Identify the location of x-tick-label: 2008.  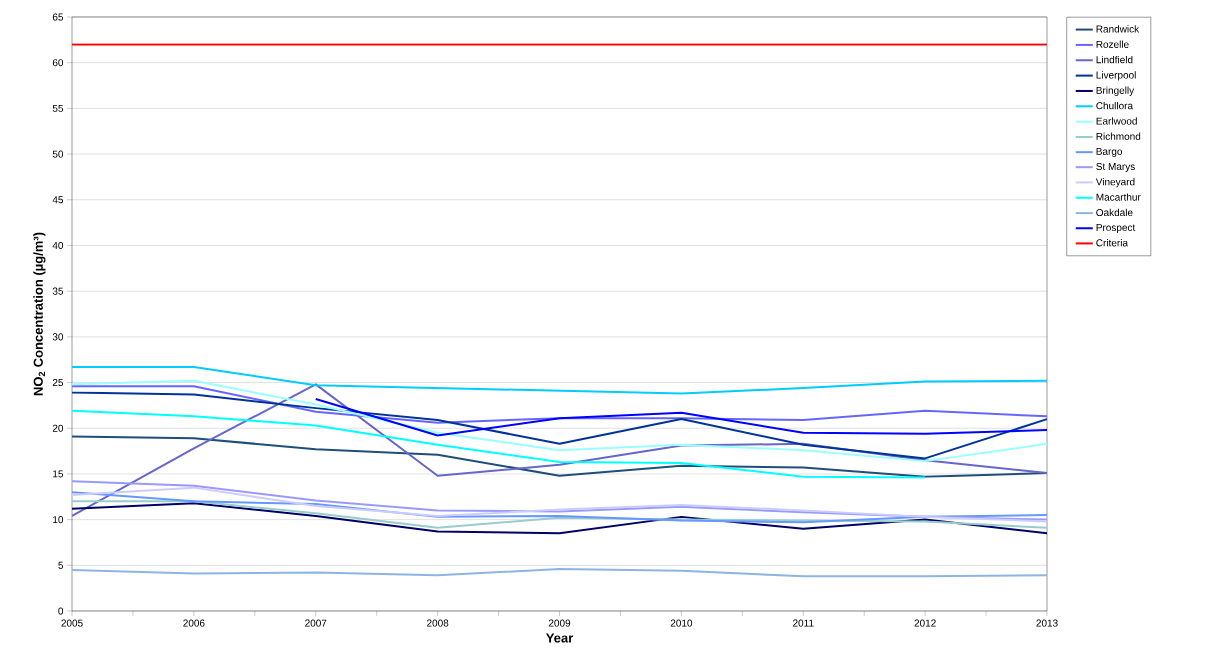
(438, 623).